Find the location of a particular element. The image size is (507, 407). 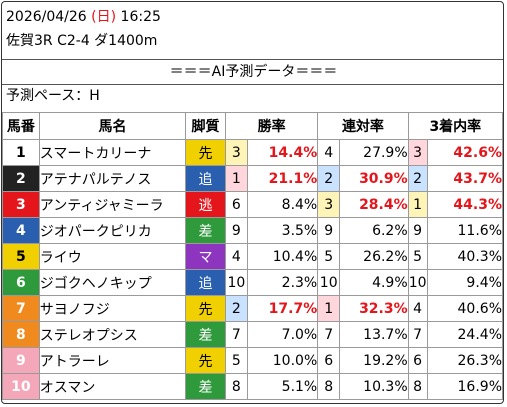

top3-rate: 40.6% is located at coordinates (464, 308).